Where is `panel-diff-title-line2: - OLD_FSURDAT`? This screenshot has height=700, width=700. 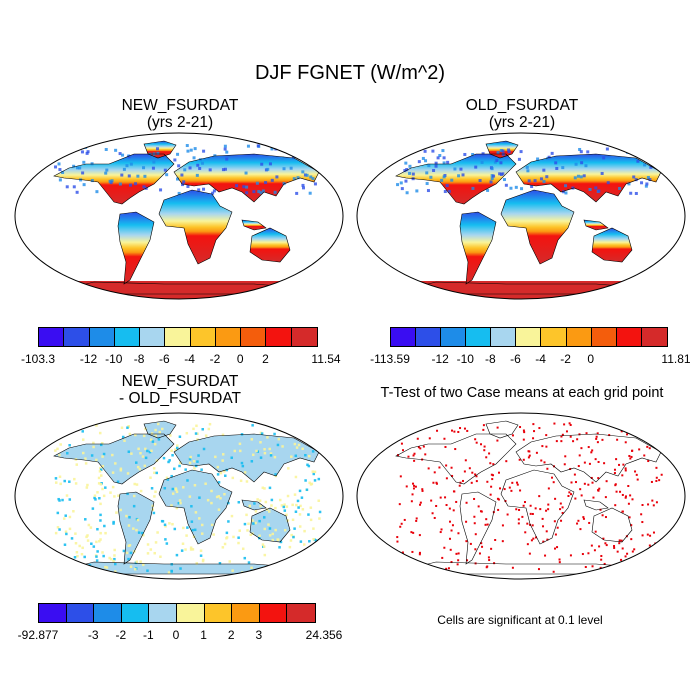 panel-diff-title-line2: - OLD_FSURDAT is located at coordinates (179, 398).